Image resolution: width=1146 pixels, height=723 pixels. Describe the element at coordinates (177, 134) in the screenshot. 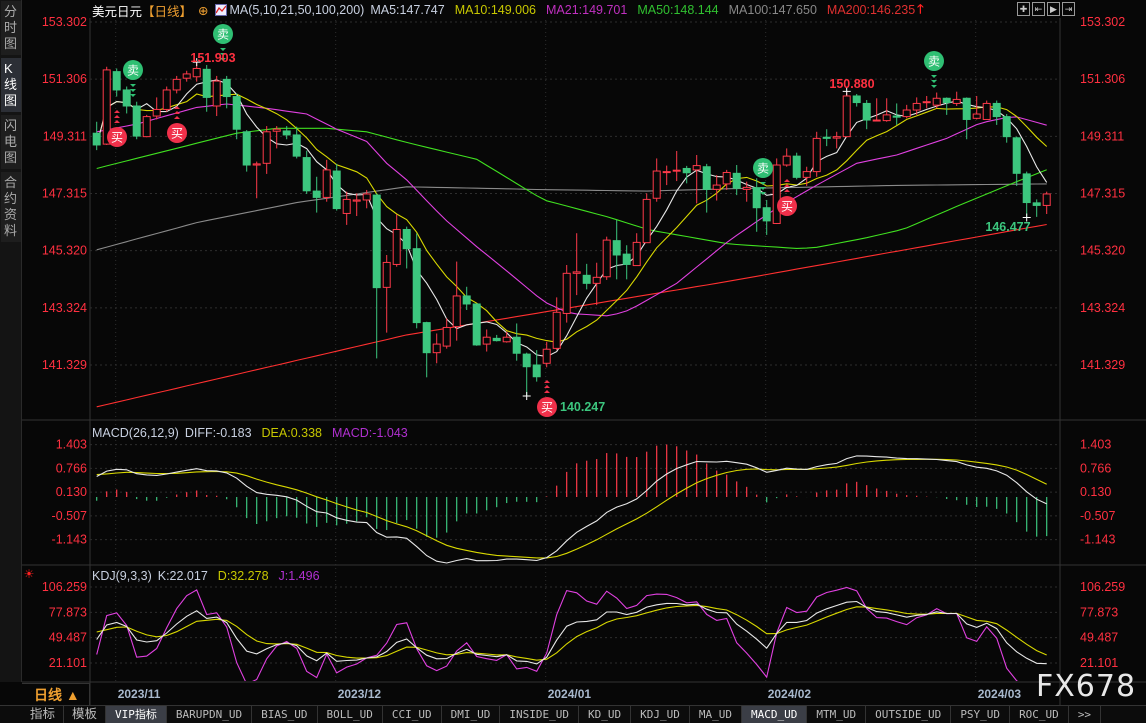

I see `signal-label: 买` at that location.